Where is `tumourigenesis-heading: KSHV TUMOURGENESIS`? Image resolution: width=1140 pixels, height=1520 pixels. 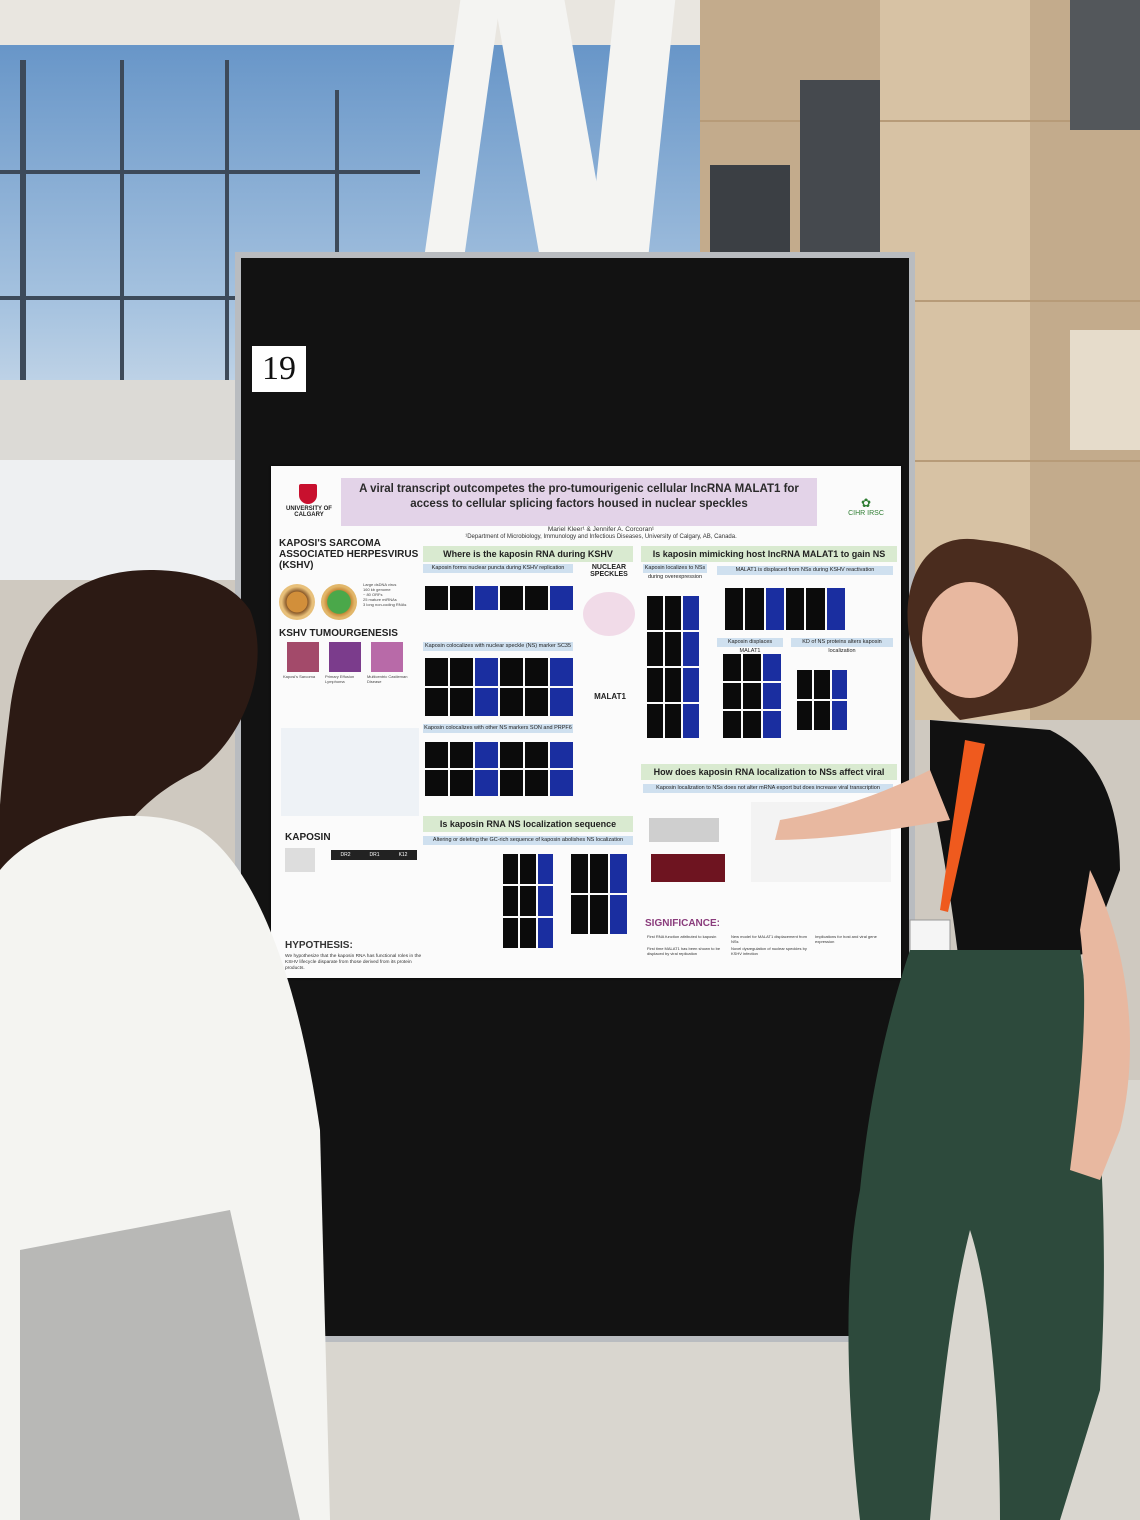 tumourigenesis-heading: KSHV TUMOURGENESIS is located at coordinates (338, 633).